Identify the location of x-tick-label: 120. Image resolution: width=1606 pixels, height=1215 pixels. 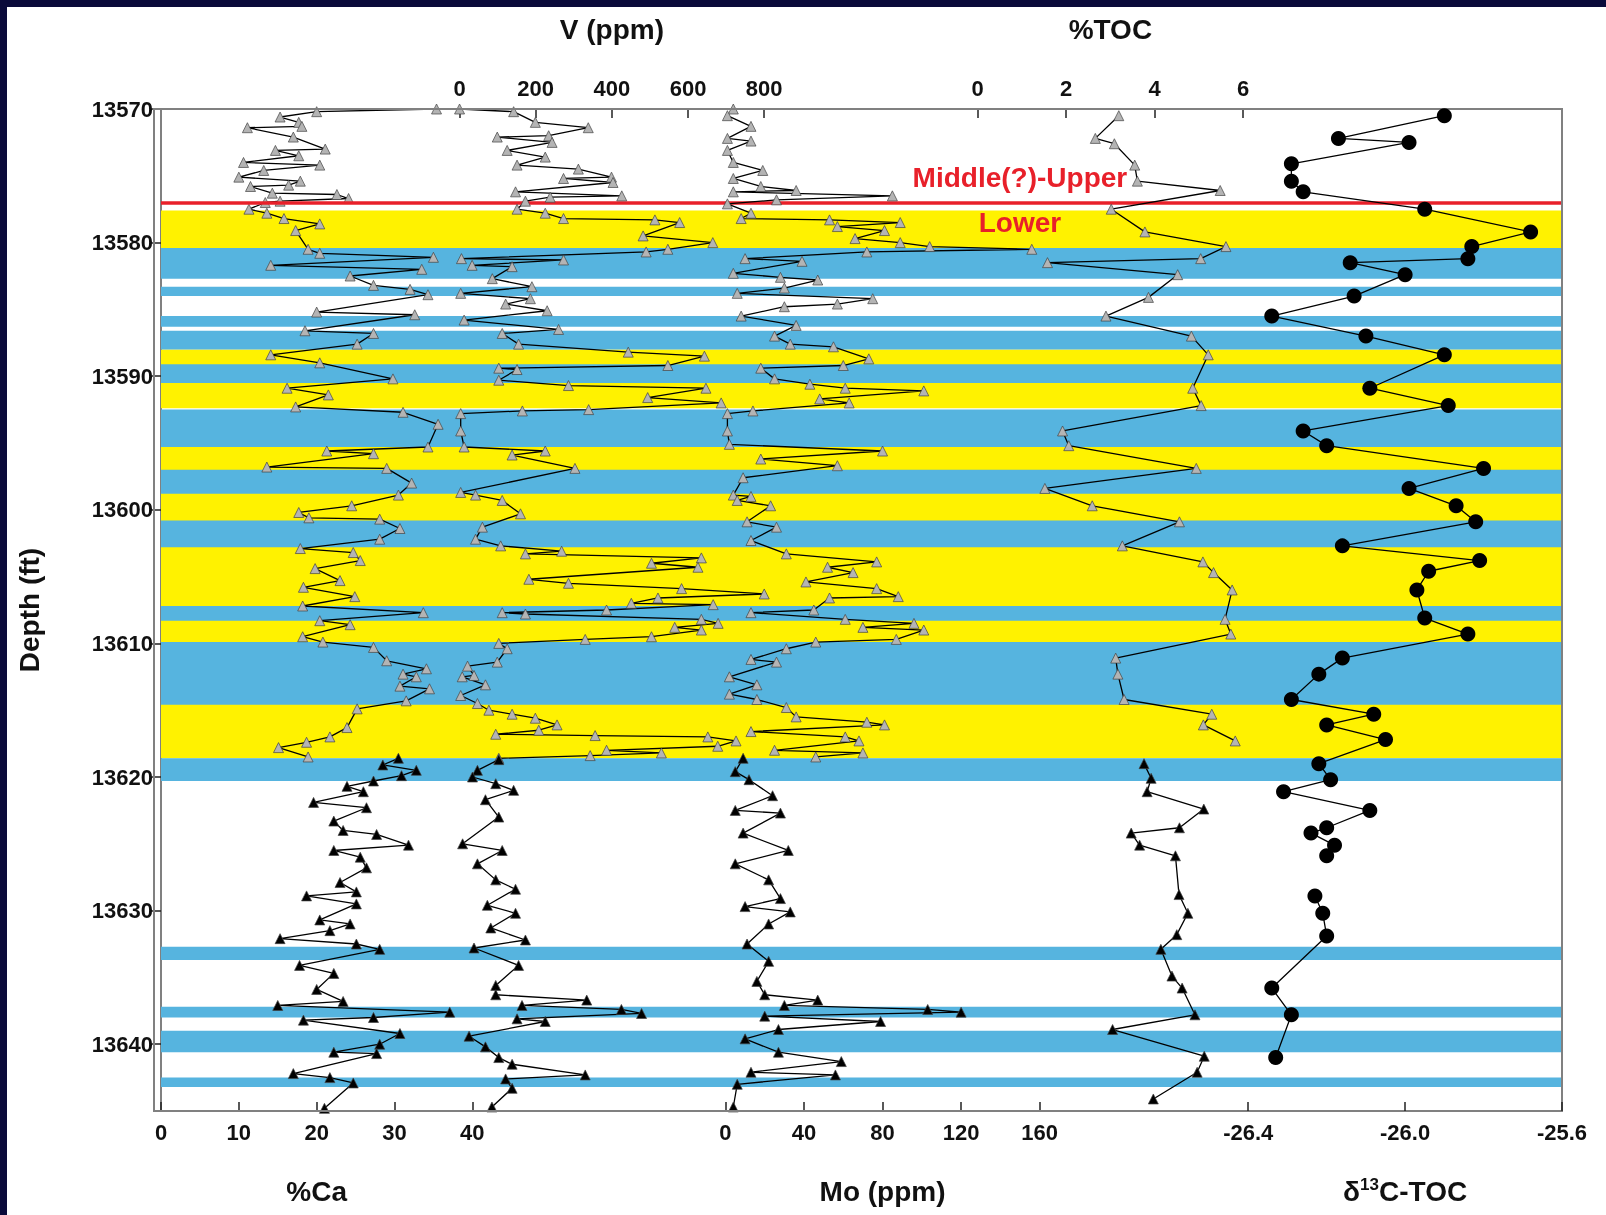
(961, 1132).